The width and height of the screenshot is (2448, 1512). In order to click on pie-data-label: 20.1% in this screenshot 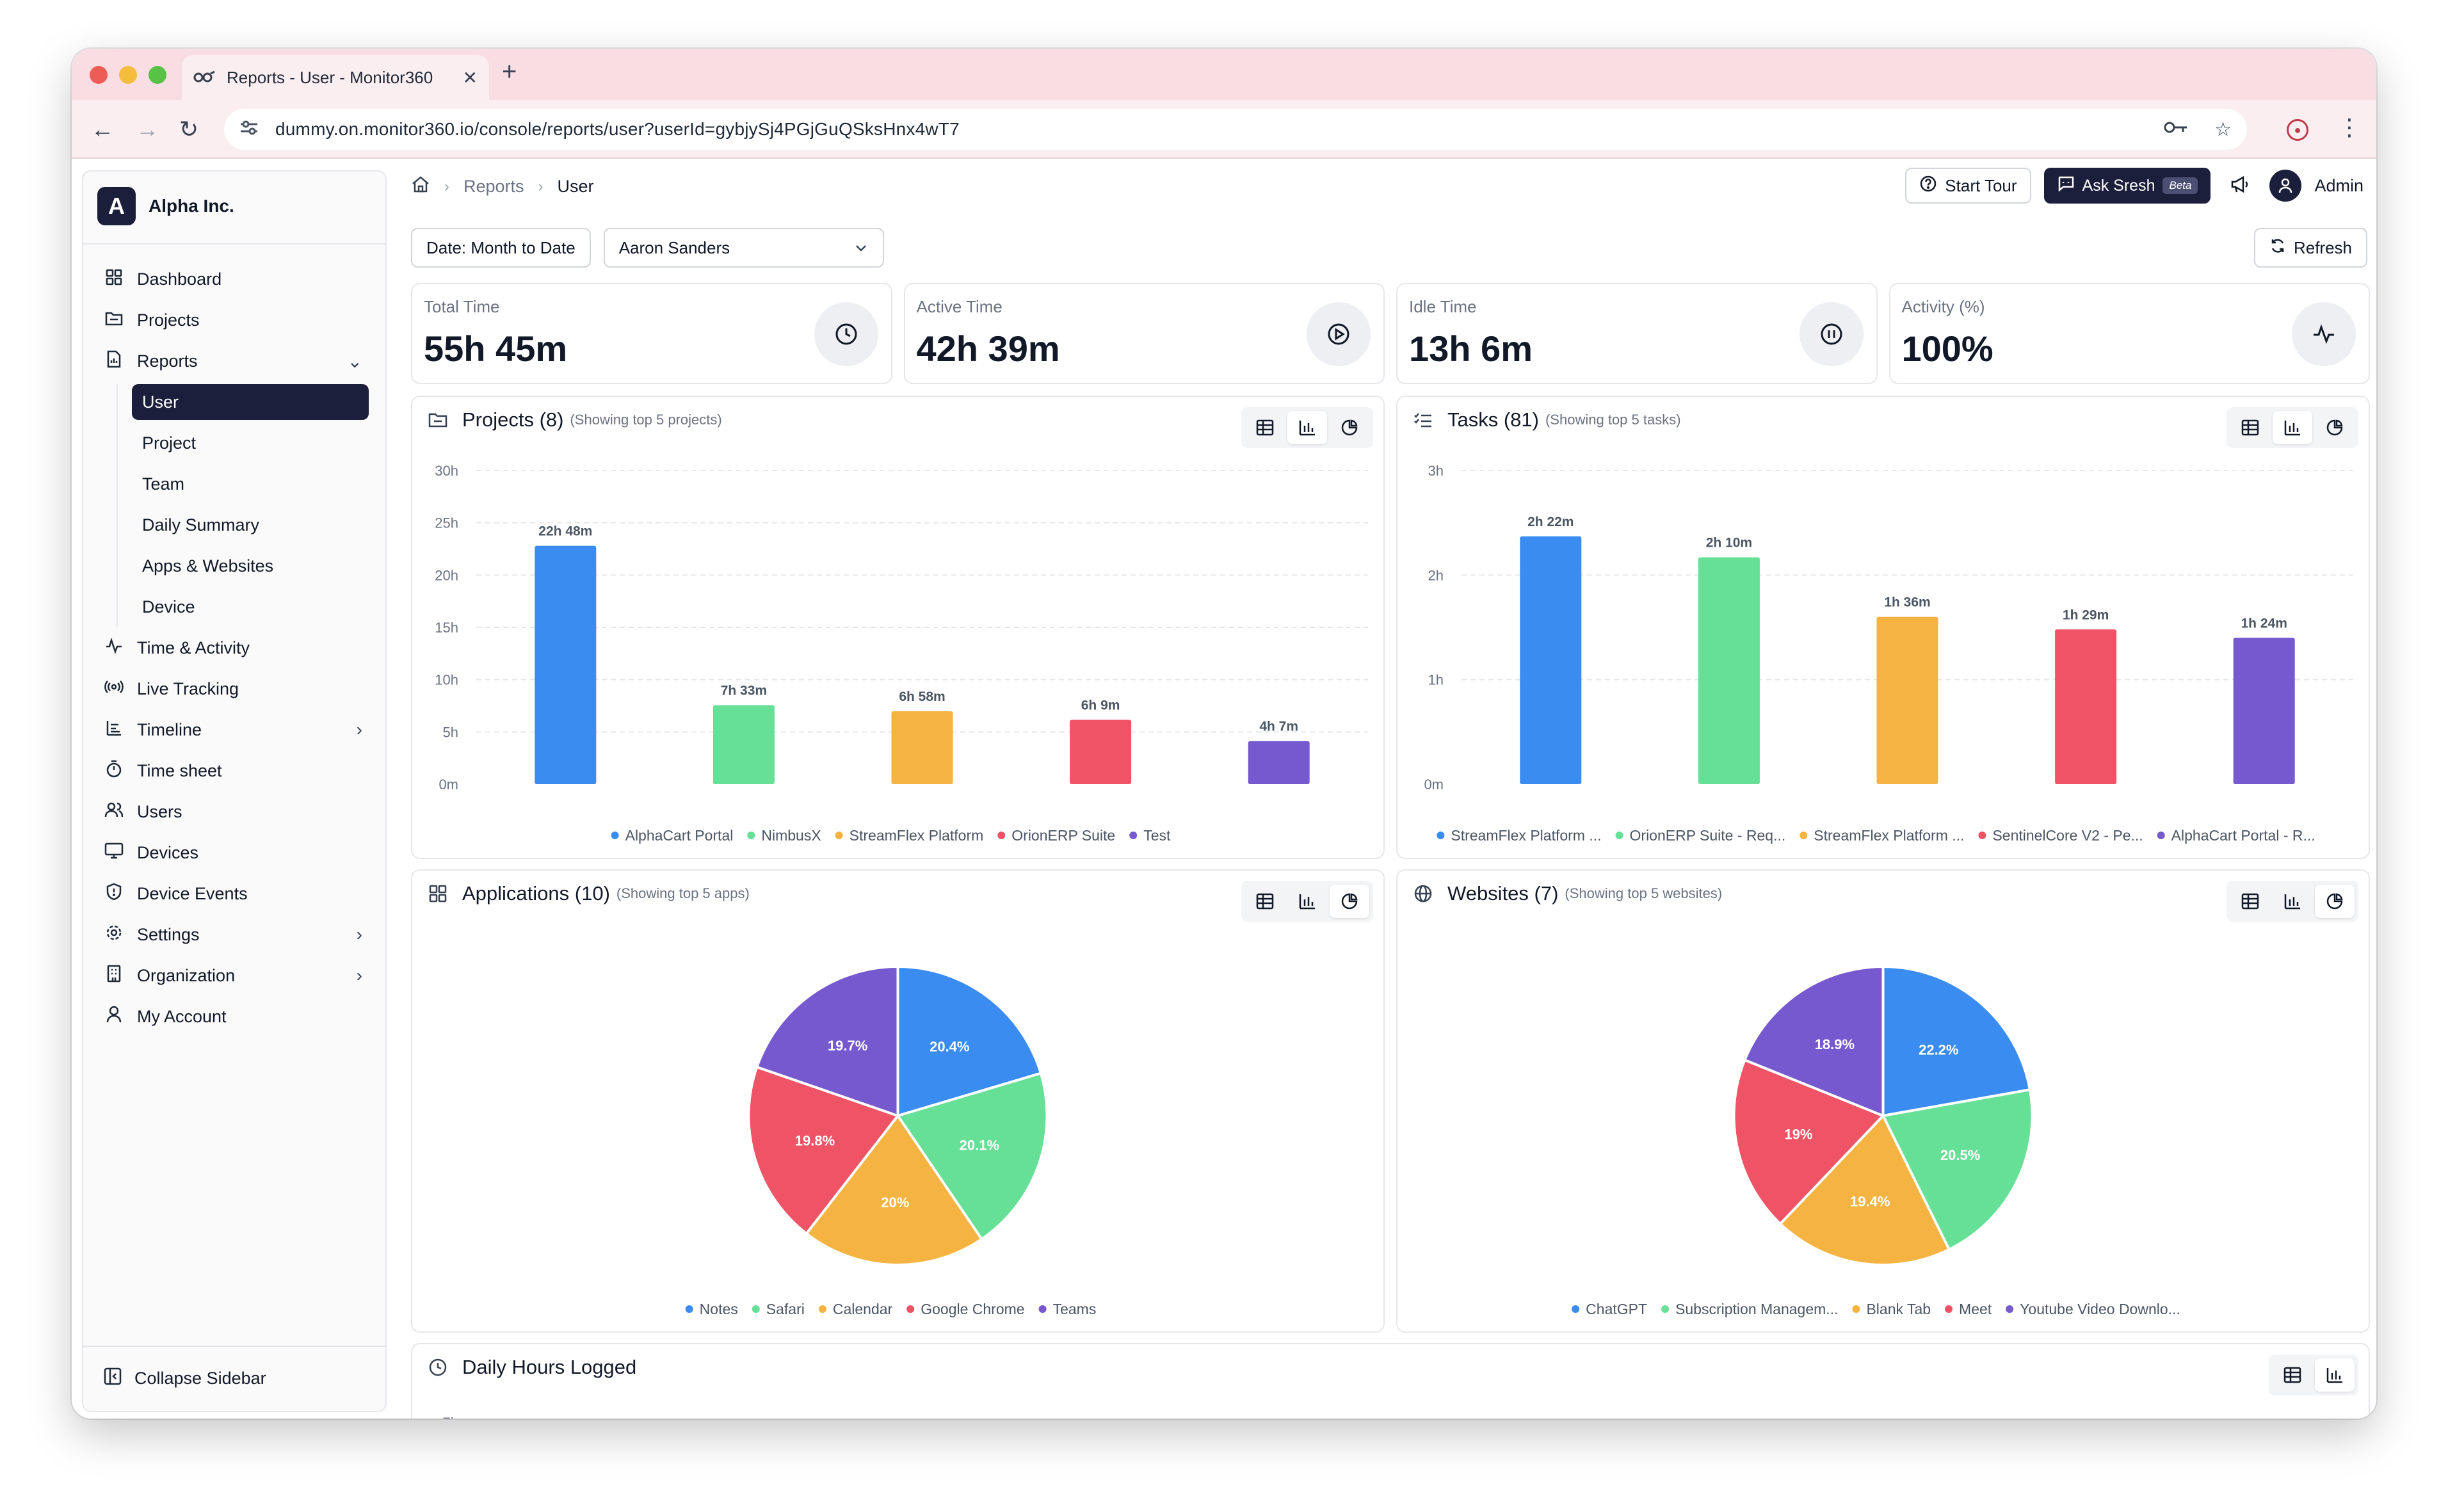, I will do `click(979, 1145)`.